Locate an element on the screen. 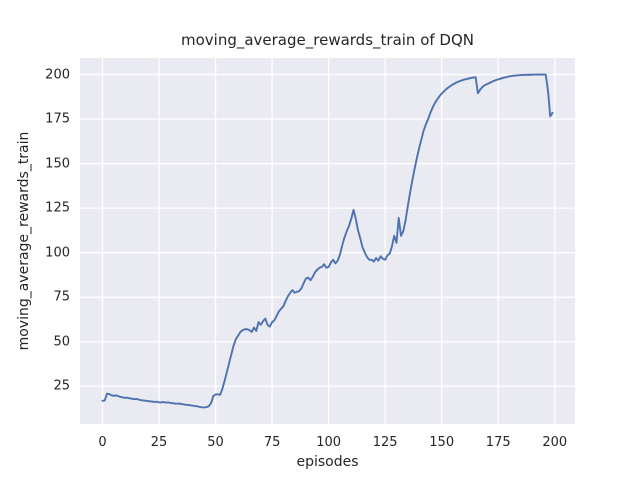 The image size is (640, 480). y-tick-label: 100 is located at coordinates (57, 253).